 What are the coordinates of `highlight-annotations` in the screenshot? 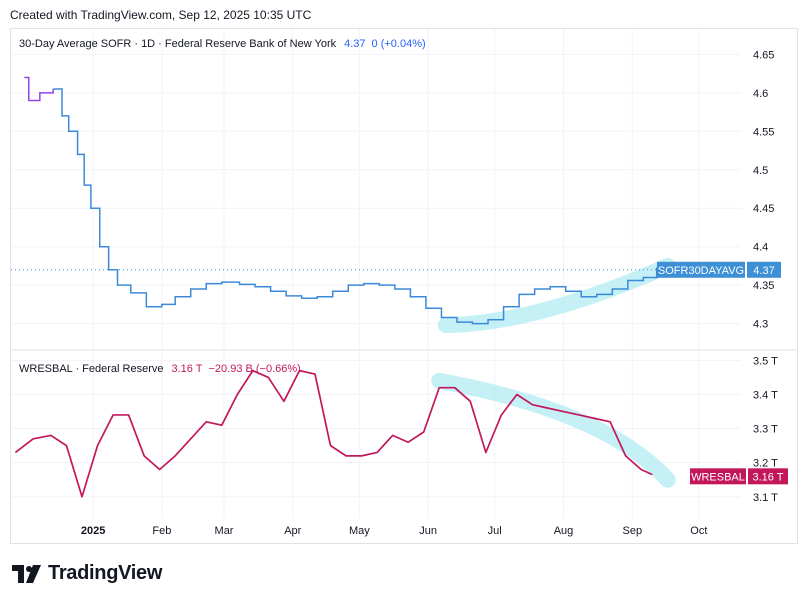 It's located at (553, 372).